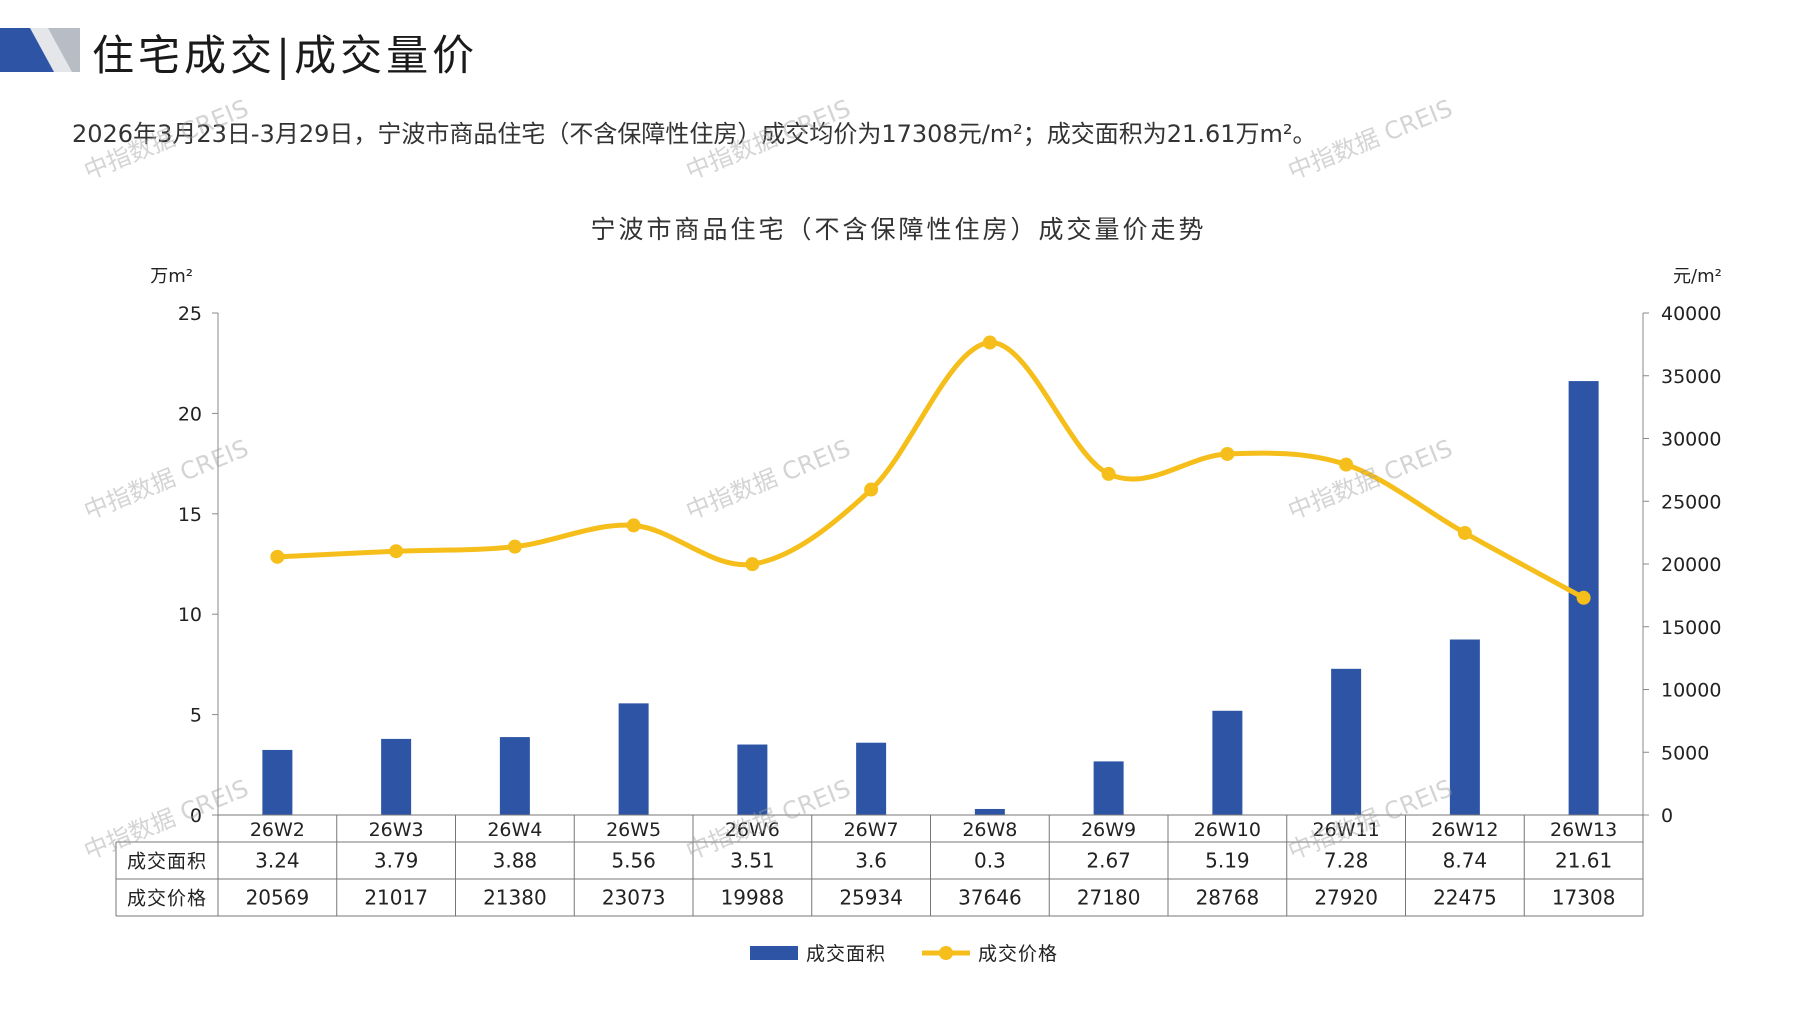  Describe the element at coordinates (40, 50) in the screenshot. I see `logo-mark-icon` at that location.